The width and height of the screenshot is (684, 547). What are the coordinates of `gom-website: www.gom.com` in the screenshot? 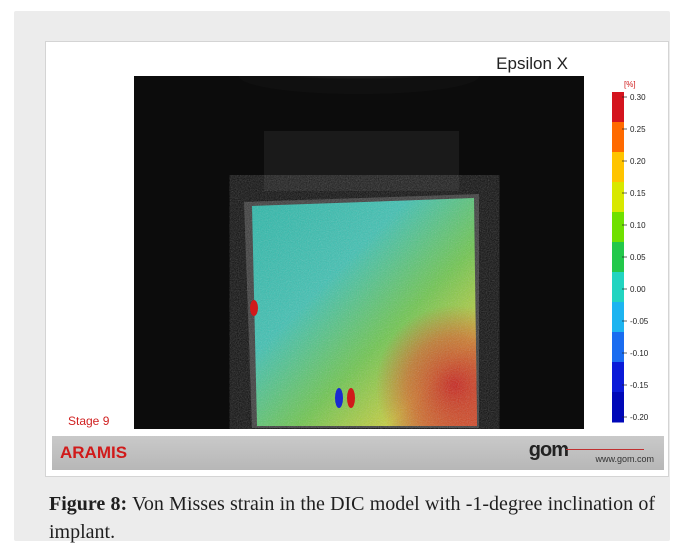 It's located at (624, 459).